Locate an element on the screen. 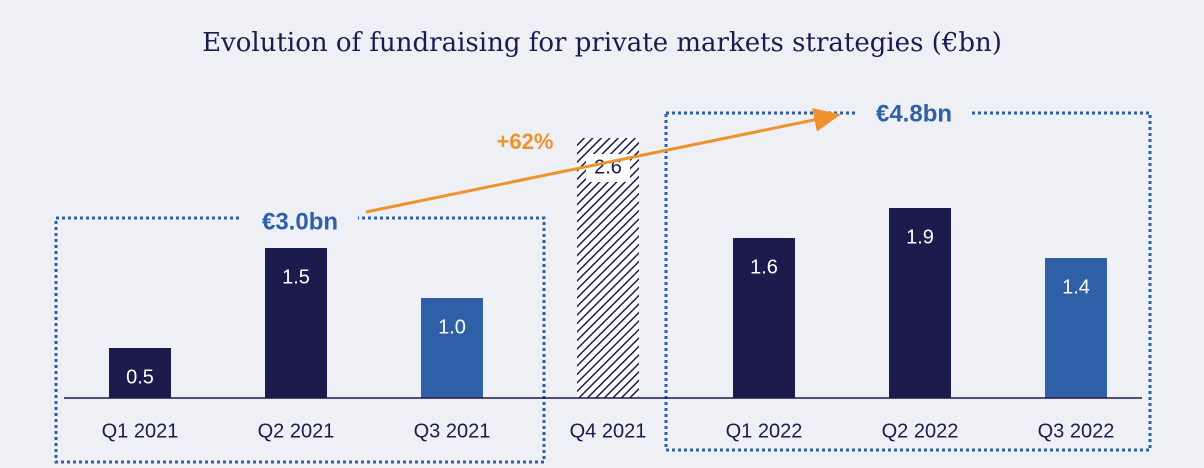 The image size is (1204, 468). x-tick-label: Q3 2021 is located at coordinates (452, 431).